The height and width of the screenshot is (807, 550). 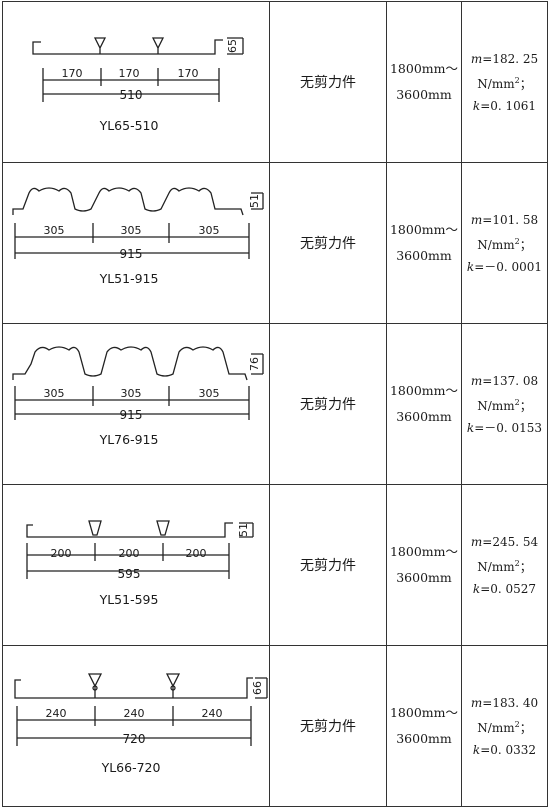 What do you see at coordinates (254, 364) in the screenshot?
I see `height-label: 76` at bounding box center [254, 364].